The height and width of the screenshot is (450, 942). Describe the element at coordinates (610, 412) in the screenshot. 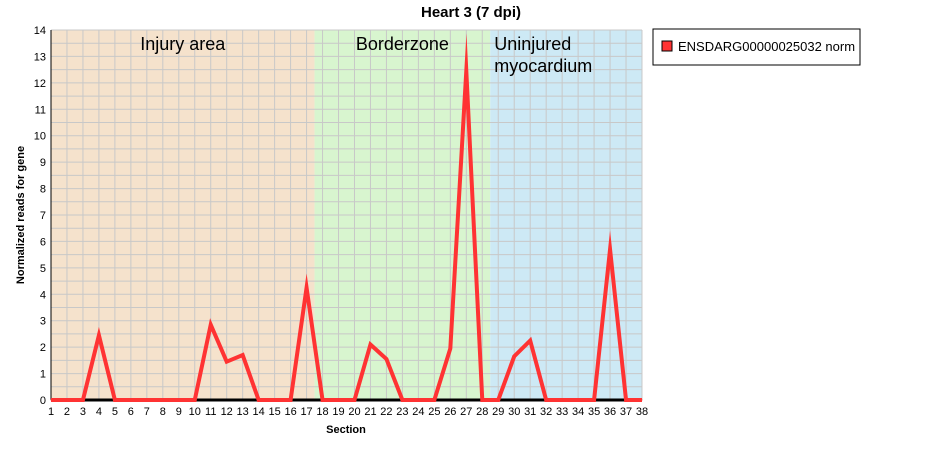

I see `x-tick-label: 36` at that location.